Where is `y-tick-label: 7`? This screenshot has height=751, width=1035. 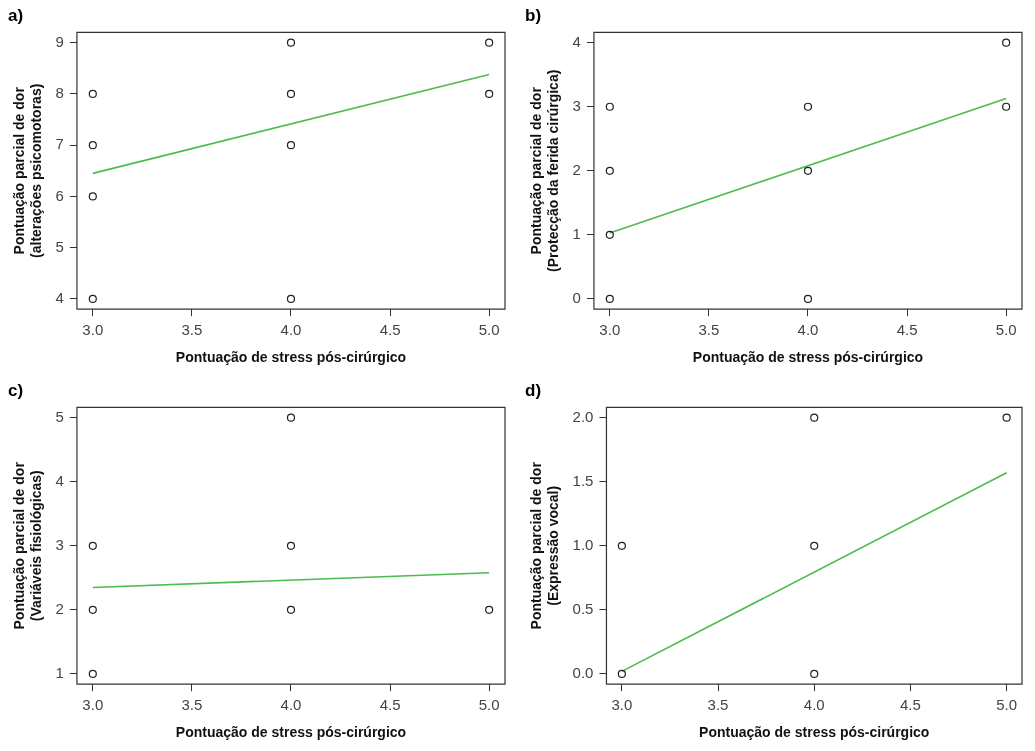
y-tick-label: 7 is located at coordinates (59, 144).